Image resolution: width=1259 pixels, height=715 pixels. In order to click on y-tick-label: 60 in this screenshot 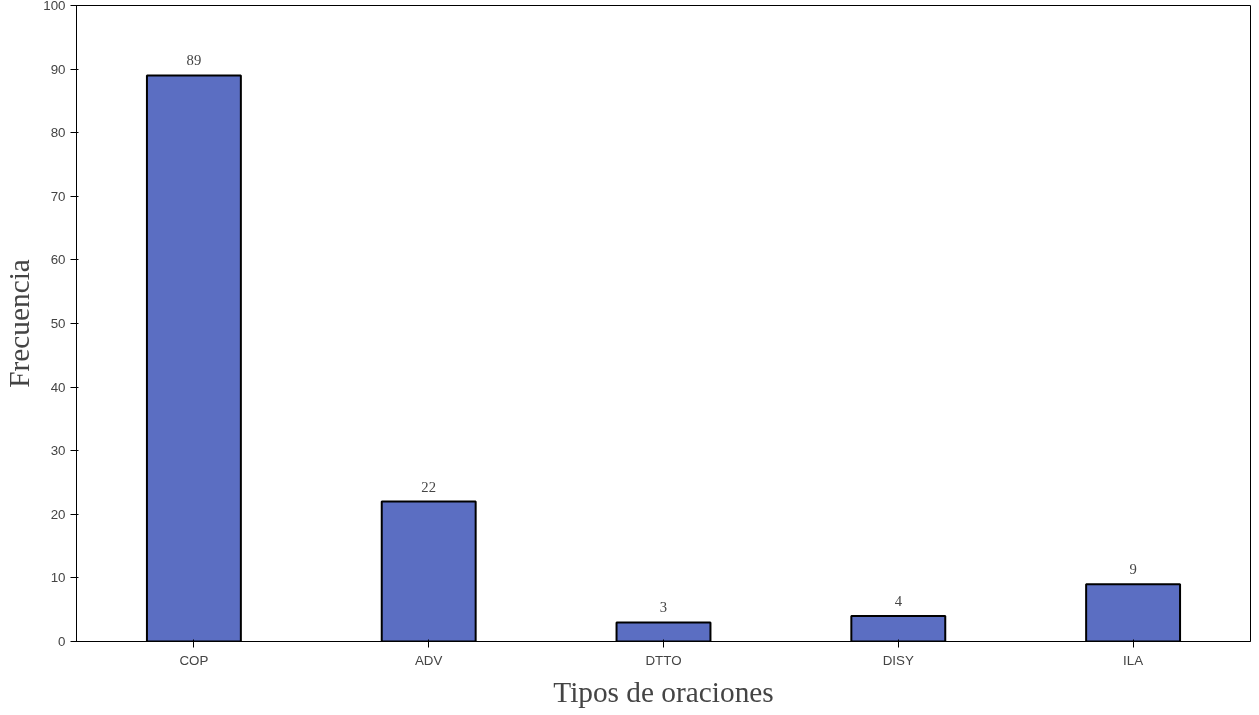, I will do `click(58, 260)`.